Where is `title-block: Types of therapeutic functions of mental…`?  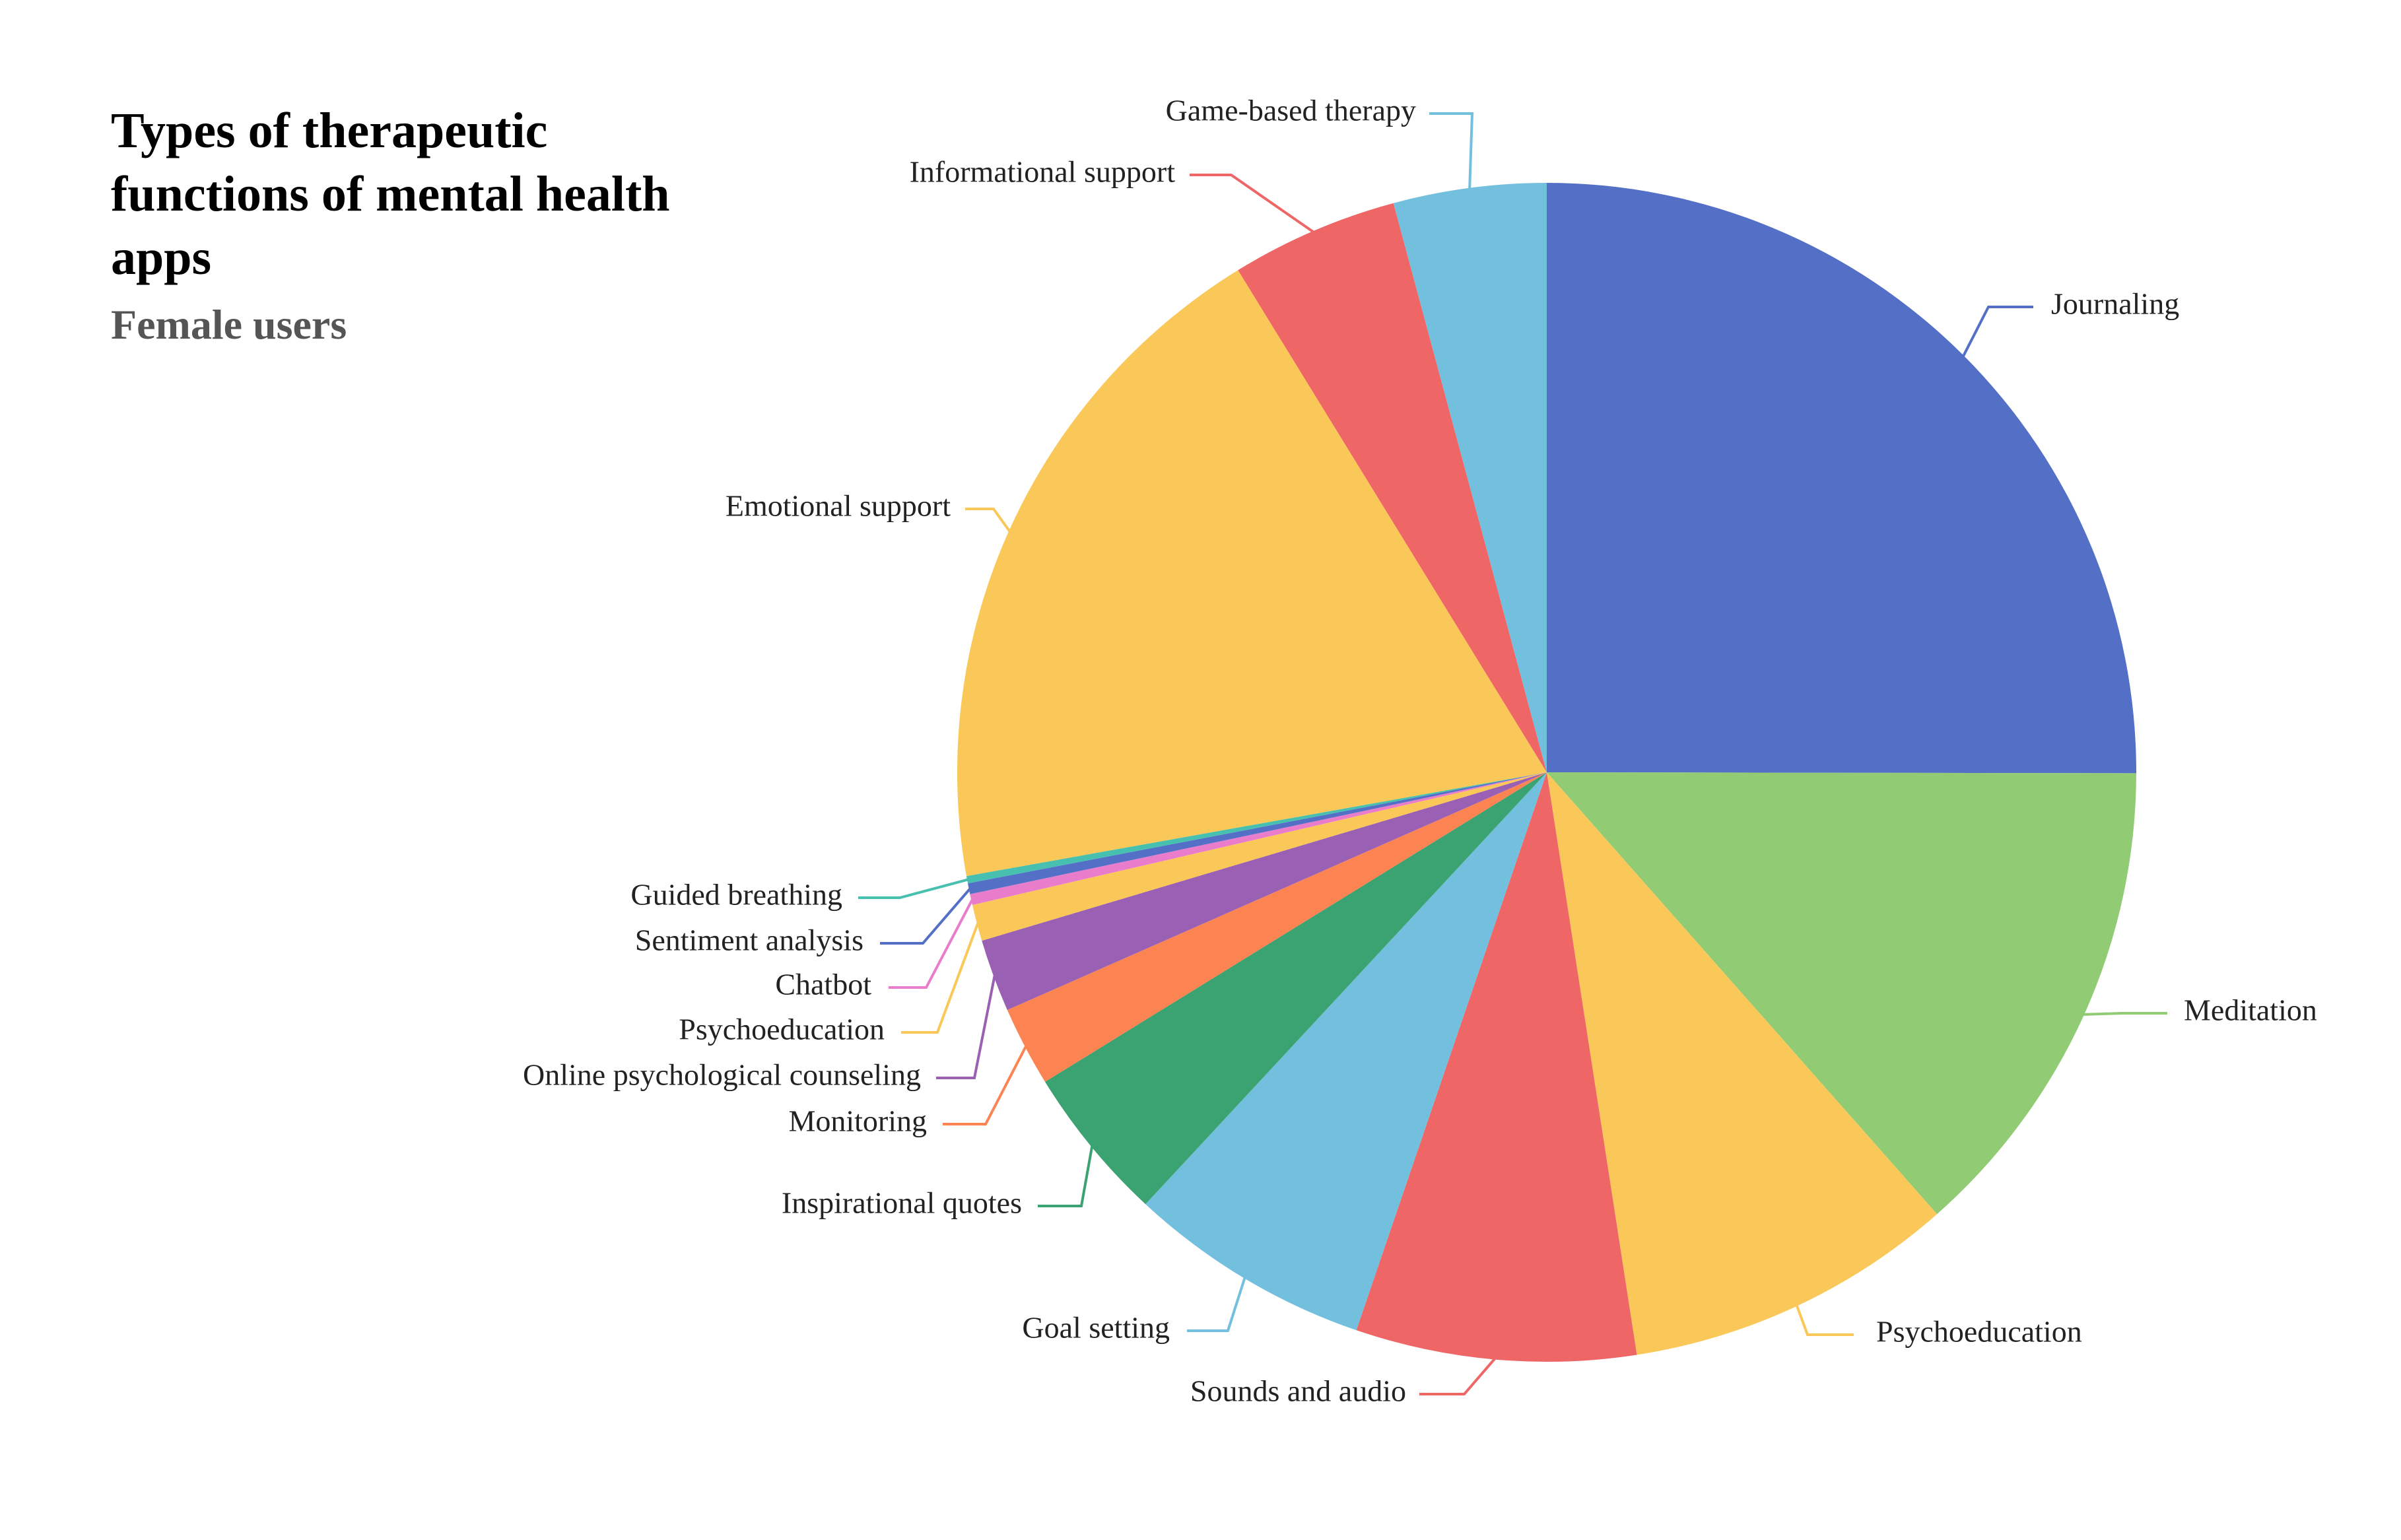 title-block: Types of therapeutic functions of mental… is located at coordinates (408, 225).